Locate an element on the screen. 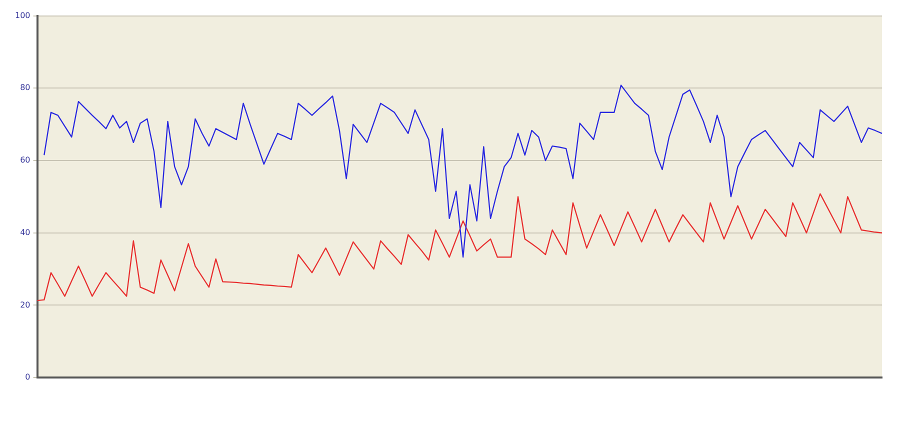 The height and width of the screenshot is (428, 904). y-tick-label: 60 is located at coordinates (25, 160).